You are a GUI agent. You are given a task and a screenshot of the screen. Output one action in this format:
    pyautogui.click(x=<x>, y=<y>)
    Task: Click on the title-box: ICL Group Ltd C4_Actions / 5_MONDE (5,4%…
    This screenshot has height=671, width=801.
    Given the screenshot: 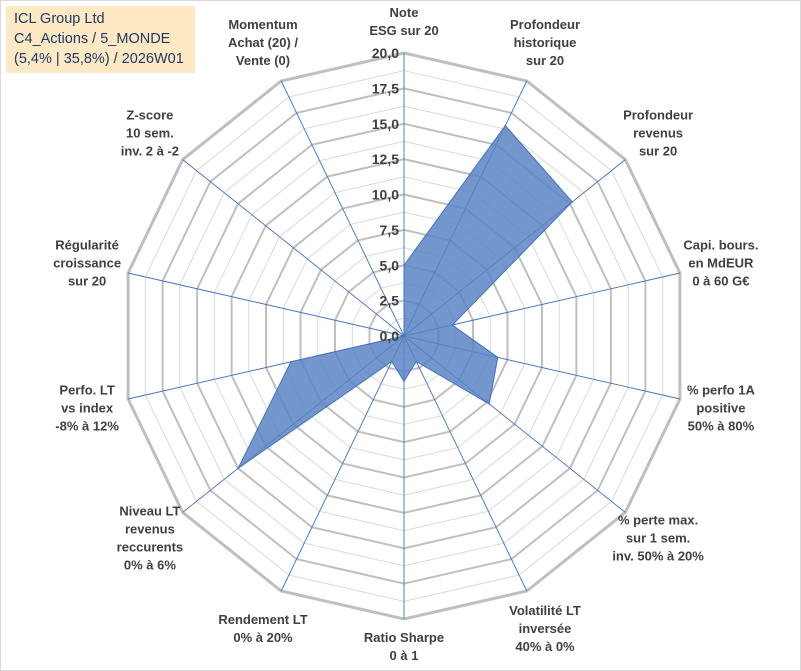 What is the action you would take?
    pyautogui.click(x=100, y=39)
    